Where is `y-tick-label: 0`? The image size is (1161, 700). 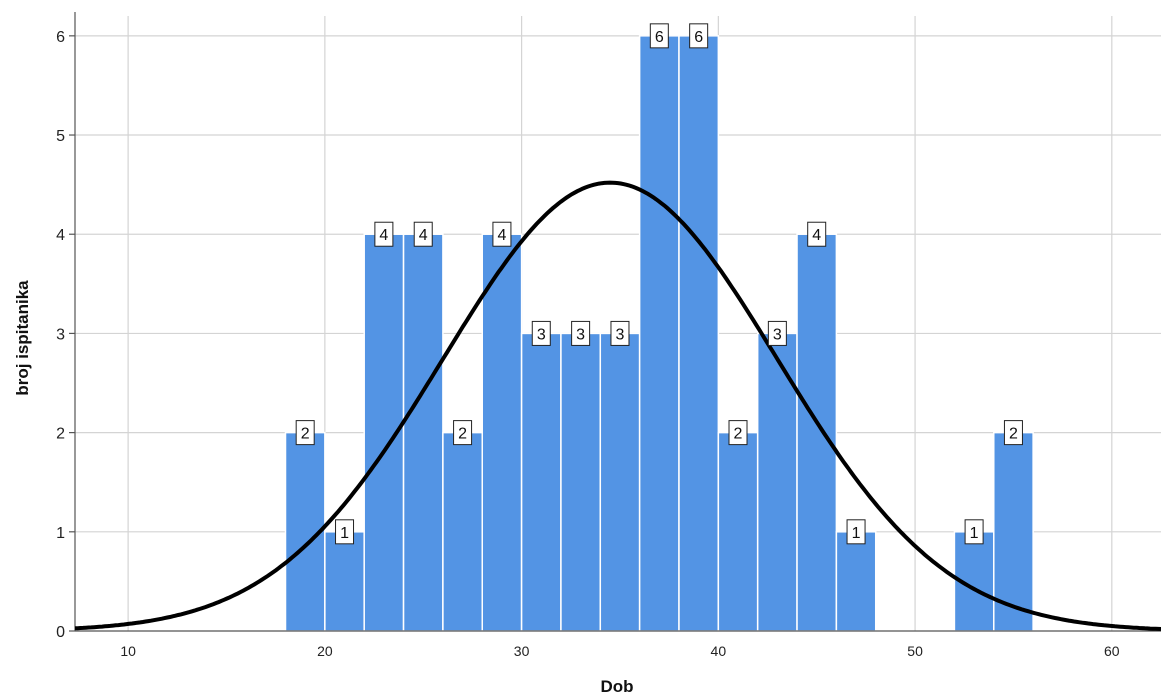
y-tick-label: 0 is located at coordinates (60, 632).